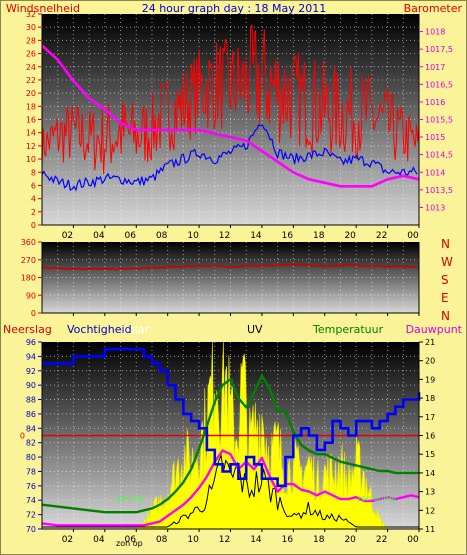  I want to click on y-tick-label-left: 270, so click(28, 260).